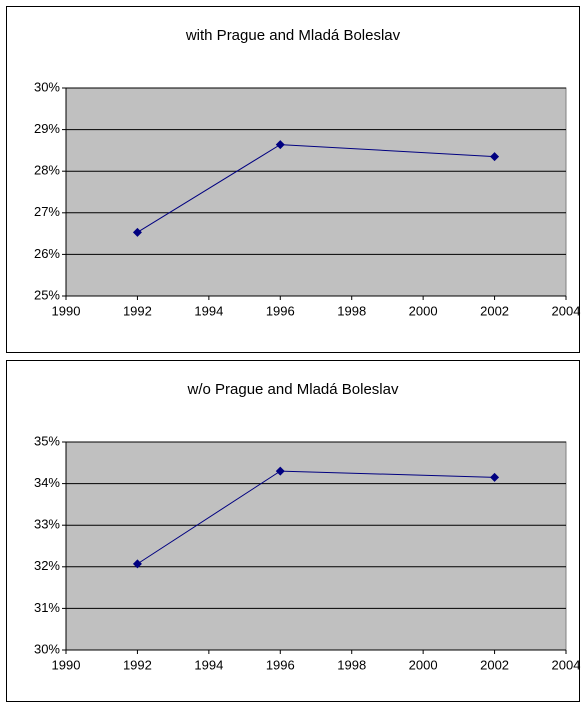 This screenshot has height=702, width=587. Describe the element at coordinates (47, 440) in the screenshot. I see `y-tick-label: 35%` at that location.